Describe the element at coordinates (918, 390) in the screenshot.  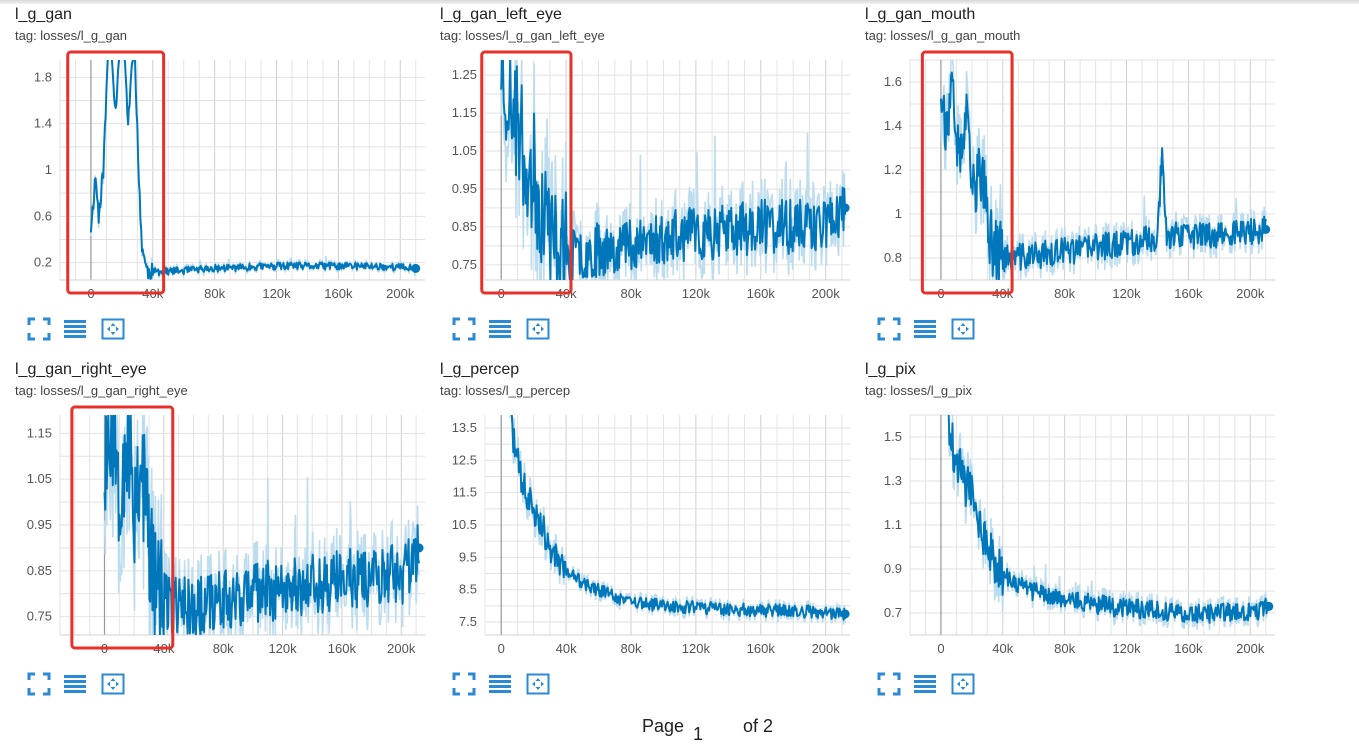
I see `chart-tag: tag: losses/l_g_pix` at that location.